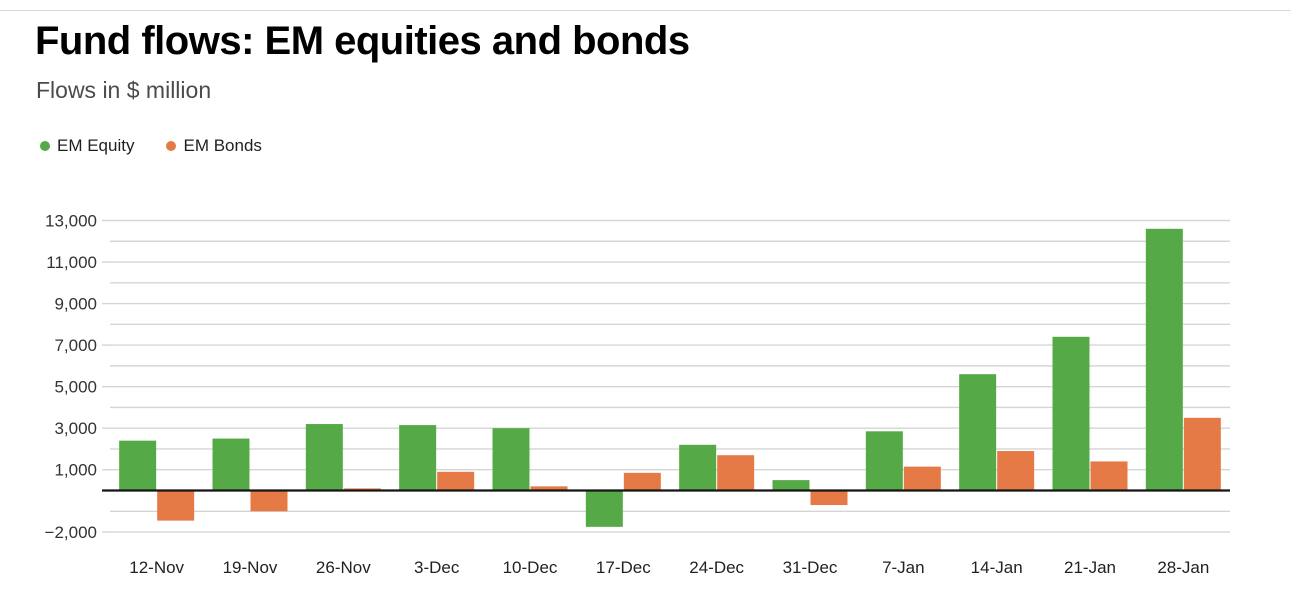 The height and width of the screenshot is (603, 1291). Describe the element at coordinates (96, 145) in the screenshot. I see `legend-label-em-equity: EM Equity` at that location.